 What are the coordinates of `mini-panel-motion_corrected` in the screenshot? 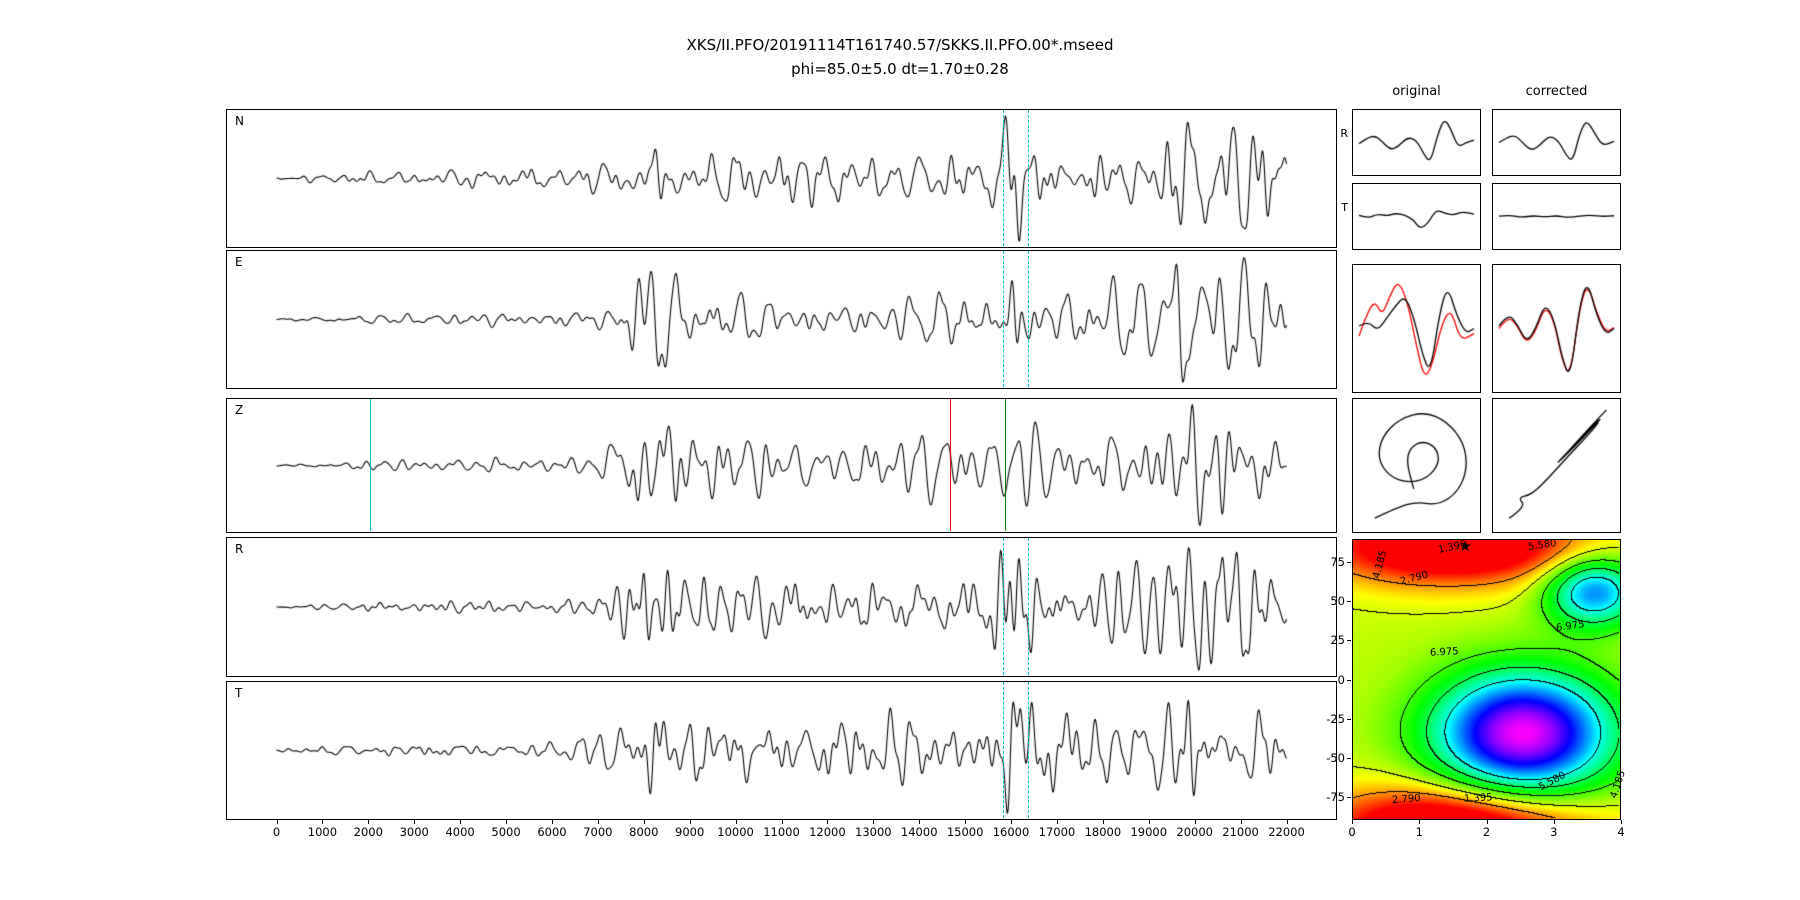 It's located at (1556, 465).